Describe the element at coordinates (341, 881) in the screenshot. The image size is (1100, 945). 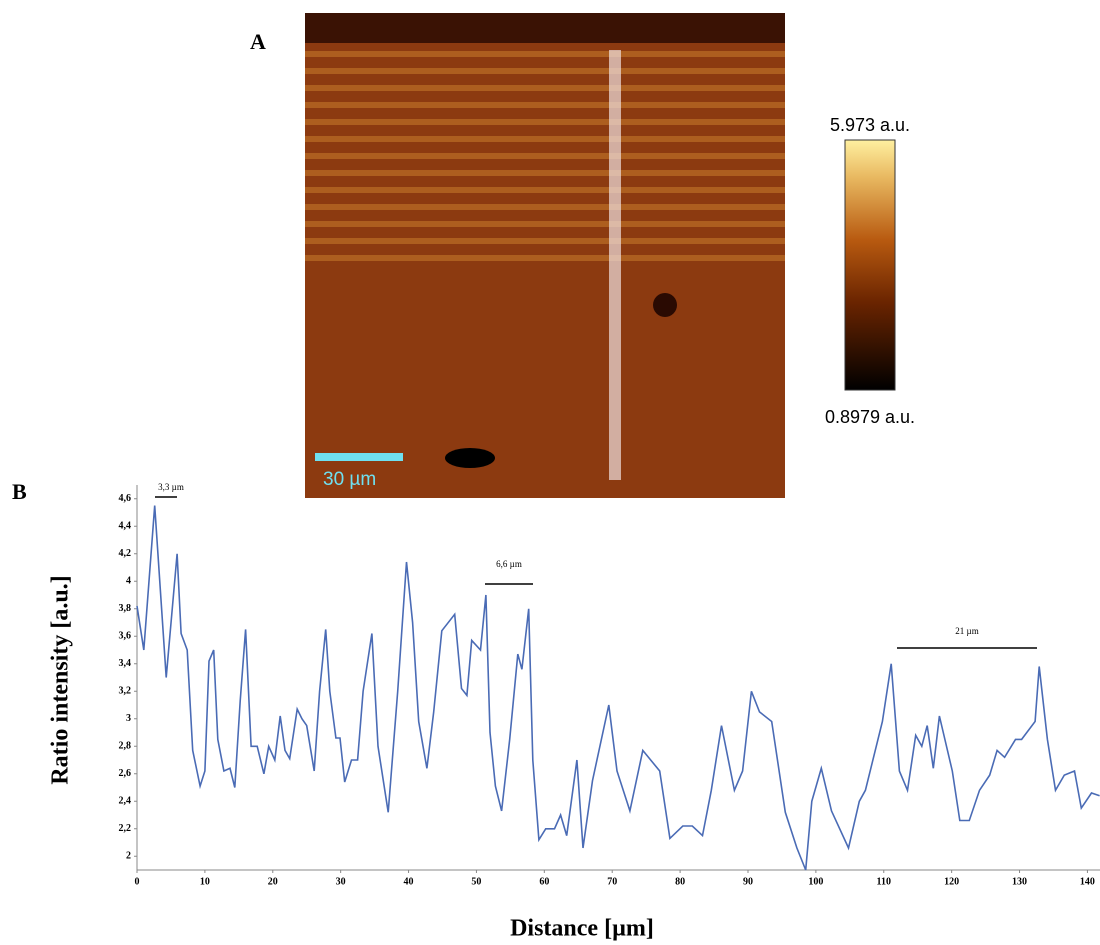
I see `x-tick-label: 30` at that location.